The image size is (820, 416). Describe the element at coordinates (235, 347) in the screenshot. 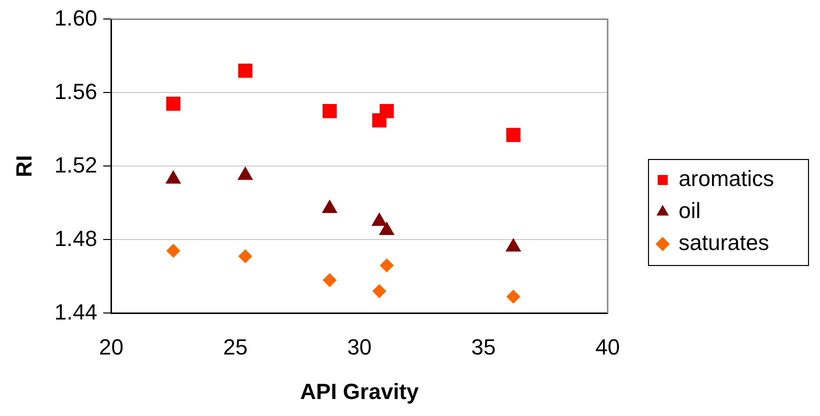

I see `x-tick-label: 25` at that location.